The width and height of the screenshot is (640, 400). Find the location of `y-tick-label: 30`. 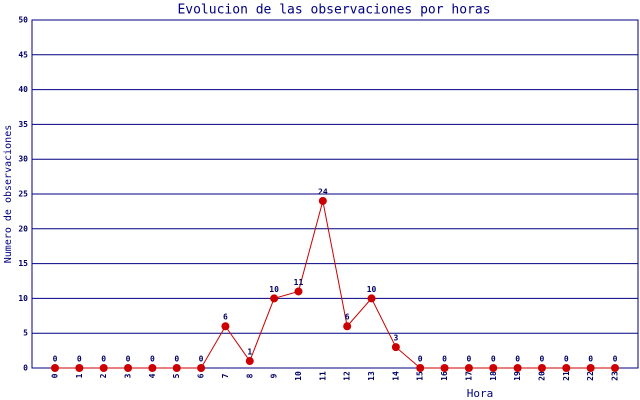

y-tick-label: 30 is located at coordinates (23, 159).